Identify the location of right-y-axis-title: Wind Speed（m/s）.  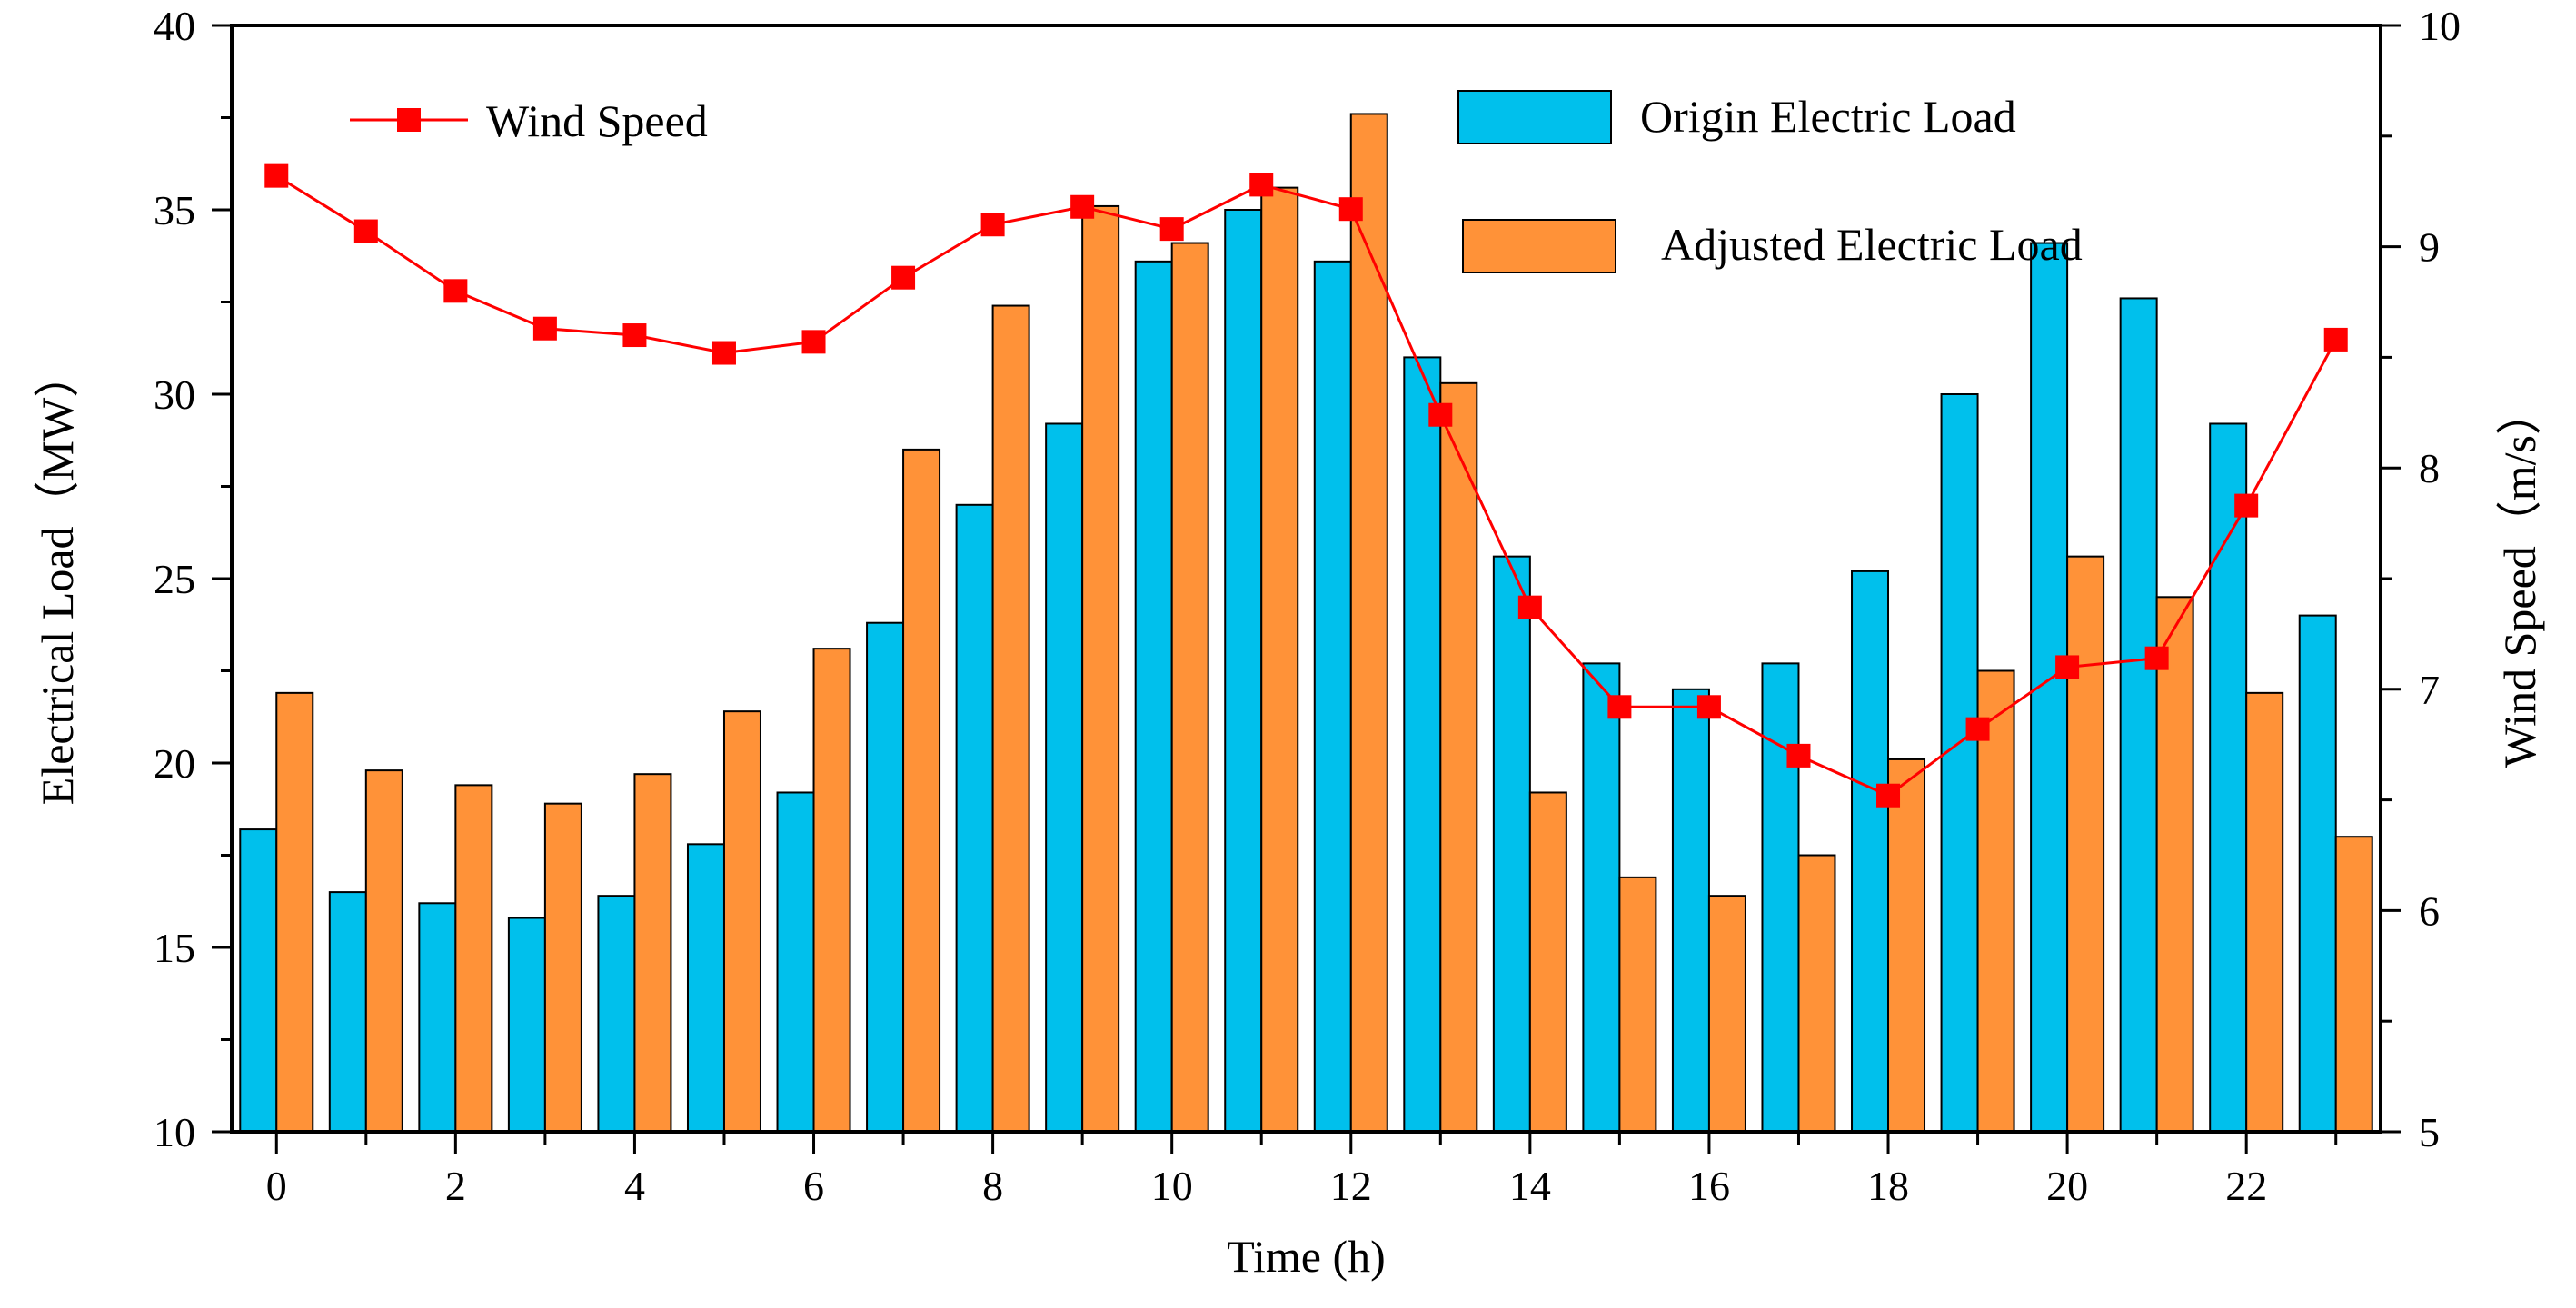
(2519, 579).